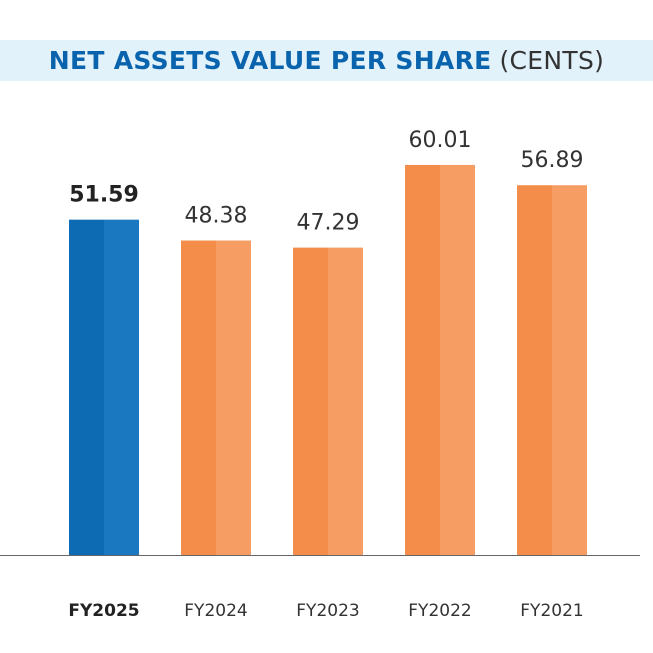 The height and width of the screenshot is (653, 653). What do you see at coordinates (216, 216) in the screenshot?
I see `value-label: 48.38` at bounding box center [216, 216].